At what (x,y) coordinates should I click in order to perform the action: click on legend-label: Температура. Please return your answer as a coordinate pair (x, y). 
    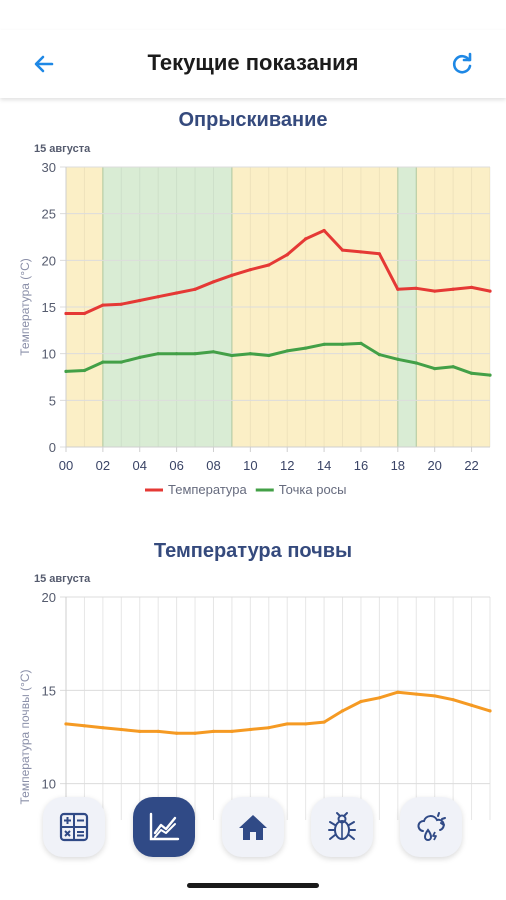
    Looking at the image, I should click on (208, 489).